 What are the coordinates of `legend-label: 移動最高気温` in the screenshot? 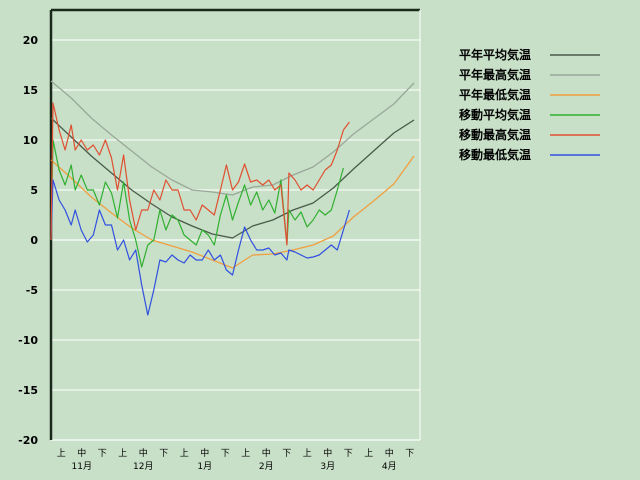 It's located at (495, 134).